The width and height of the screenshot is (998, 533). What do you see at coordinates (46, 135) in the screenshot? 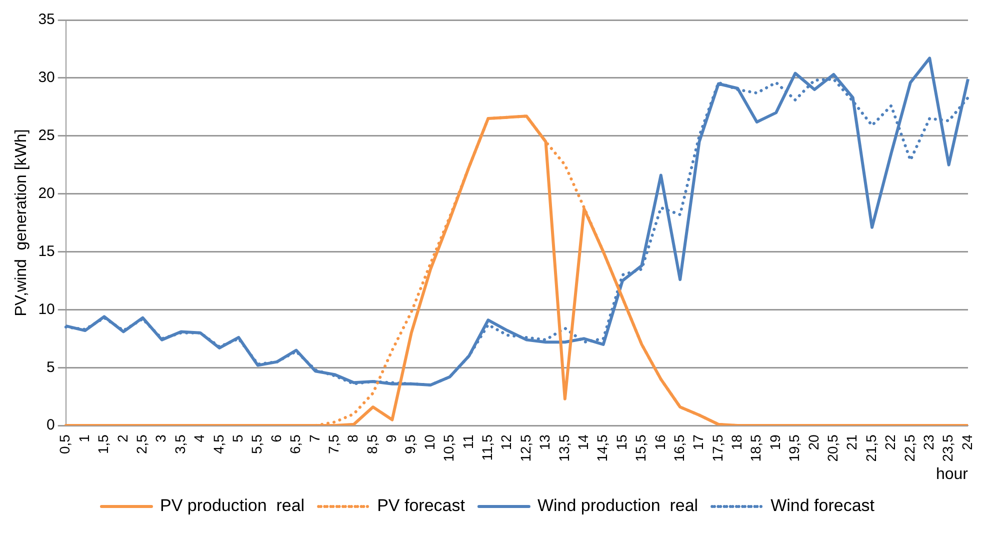
I see `y-tick-label: 25` at bounding box center [46, 135].